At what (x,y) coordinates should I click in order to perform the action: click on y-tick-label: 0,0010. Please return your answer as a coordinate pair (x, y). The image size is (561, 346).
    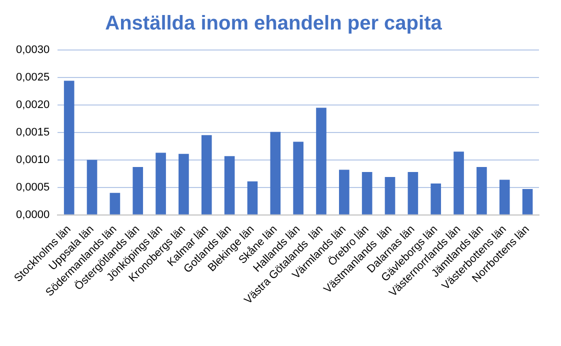
    Looking at the image, I should click on (33, 160).